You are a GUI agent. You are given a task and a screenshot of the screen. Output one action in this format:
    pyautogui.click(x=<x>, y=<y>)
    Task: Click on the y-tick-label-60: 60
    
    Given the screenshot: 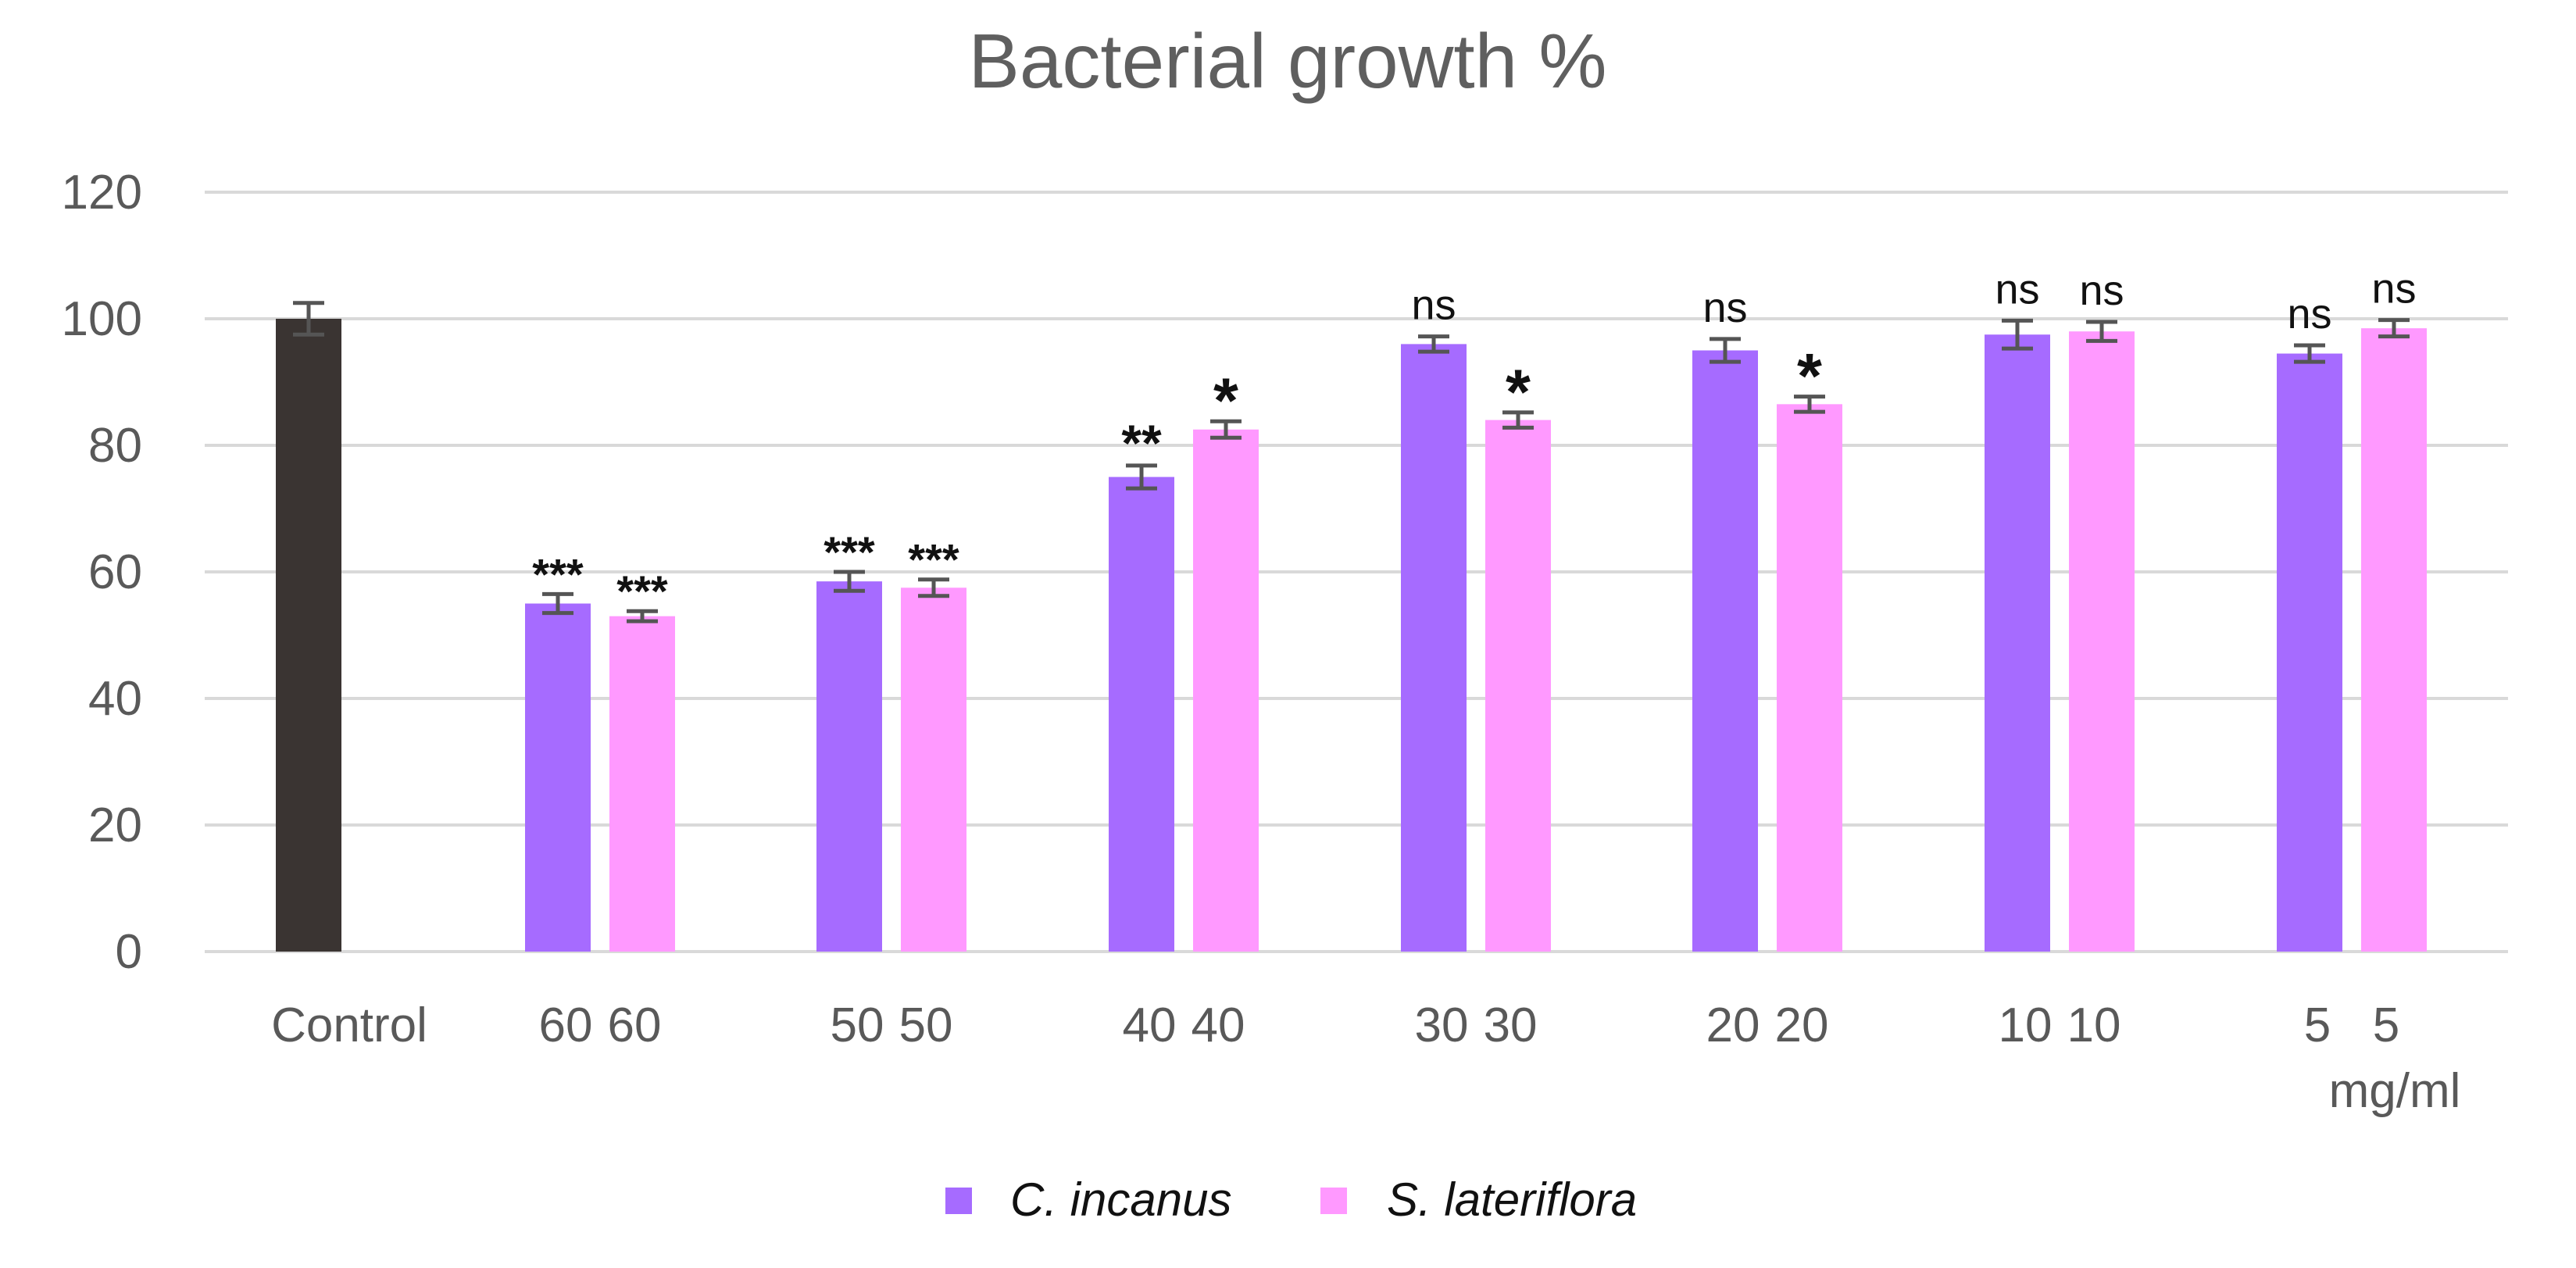 What is the action you would take?
    pyautogui.click(x=115, y=572)
    